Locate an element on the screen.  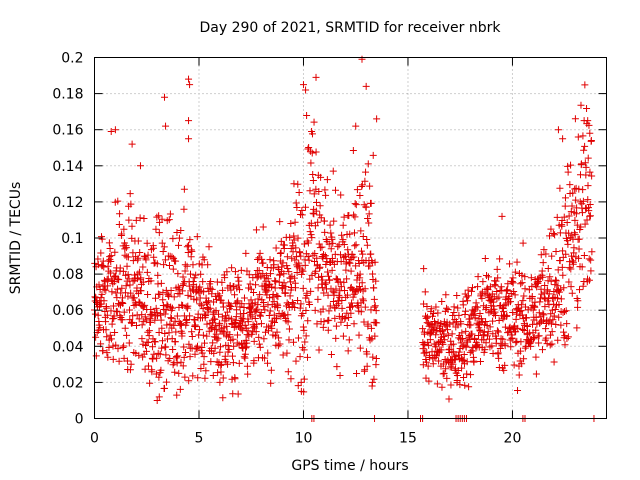
y-tick-label: 0.08 is located at coordinates (67, 275).